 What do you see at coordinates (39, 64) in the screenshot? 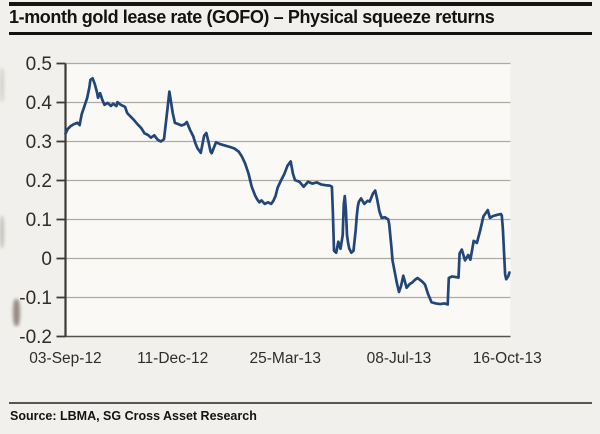
I see `svg-text: 0.5` at bounding box center [39, 64].